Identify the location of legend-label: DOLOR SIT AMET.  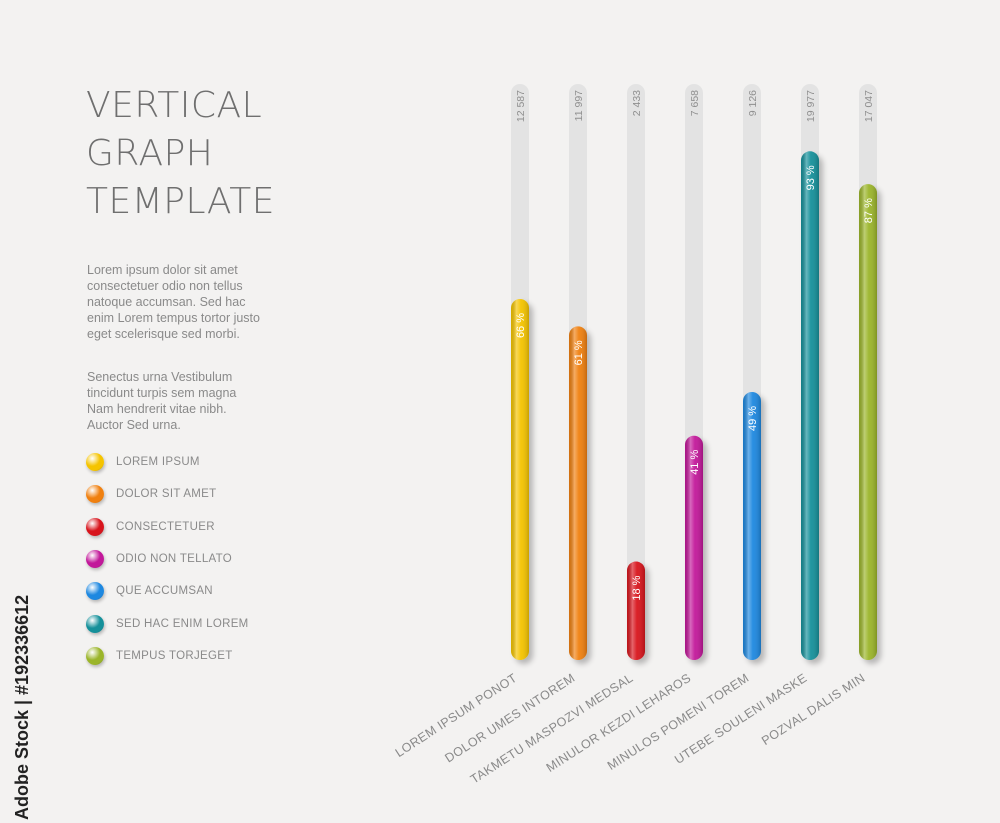
(166, 494).